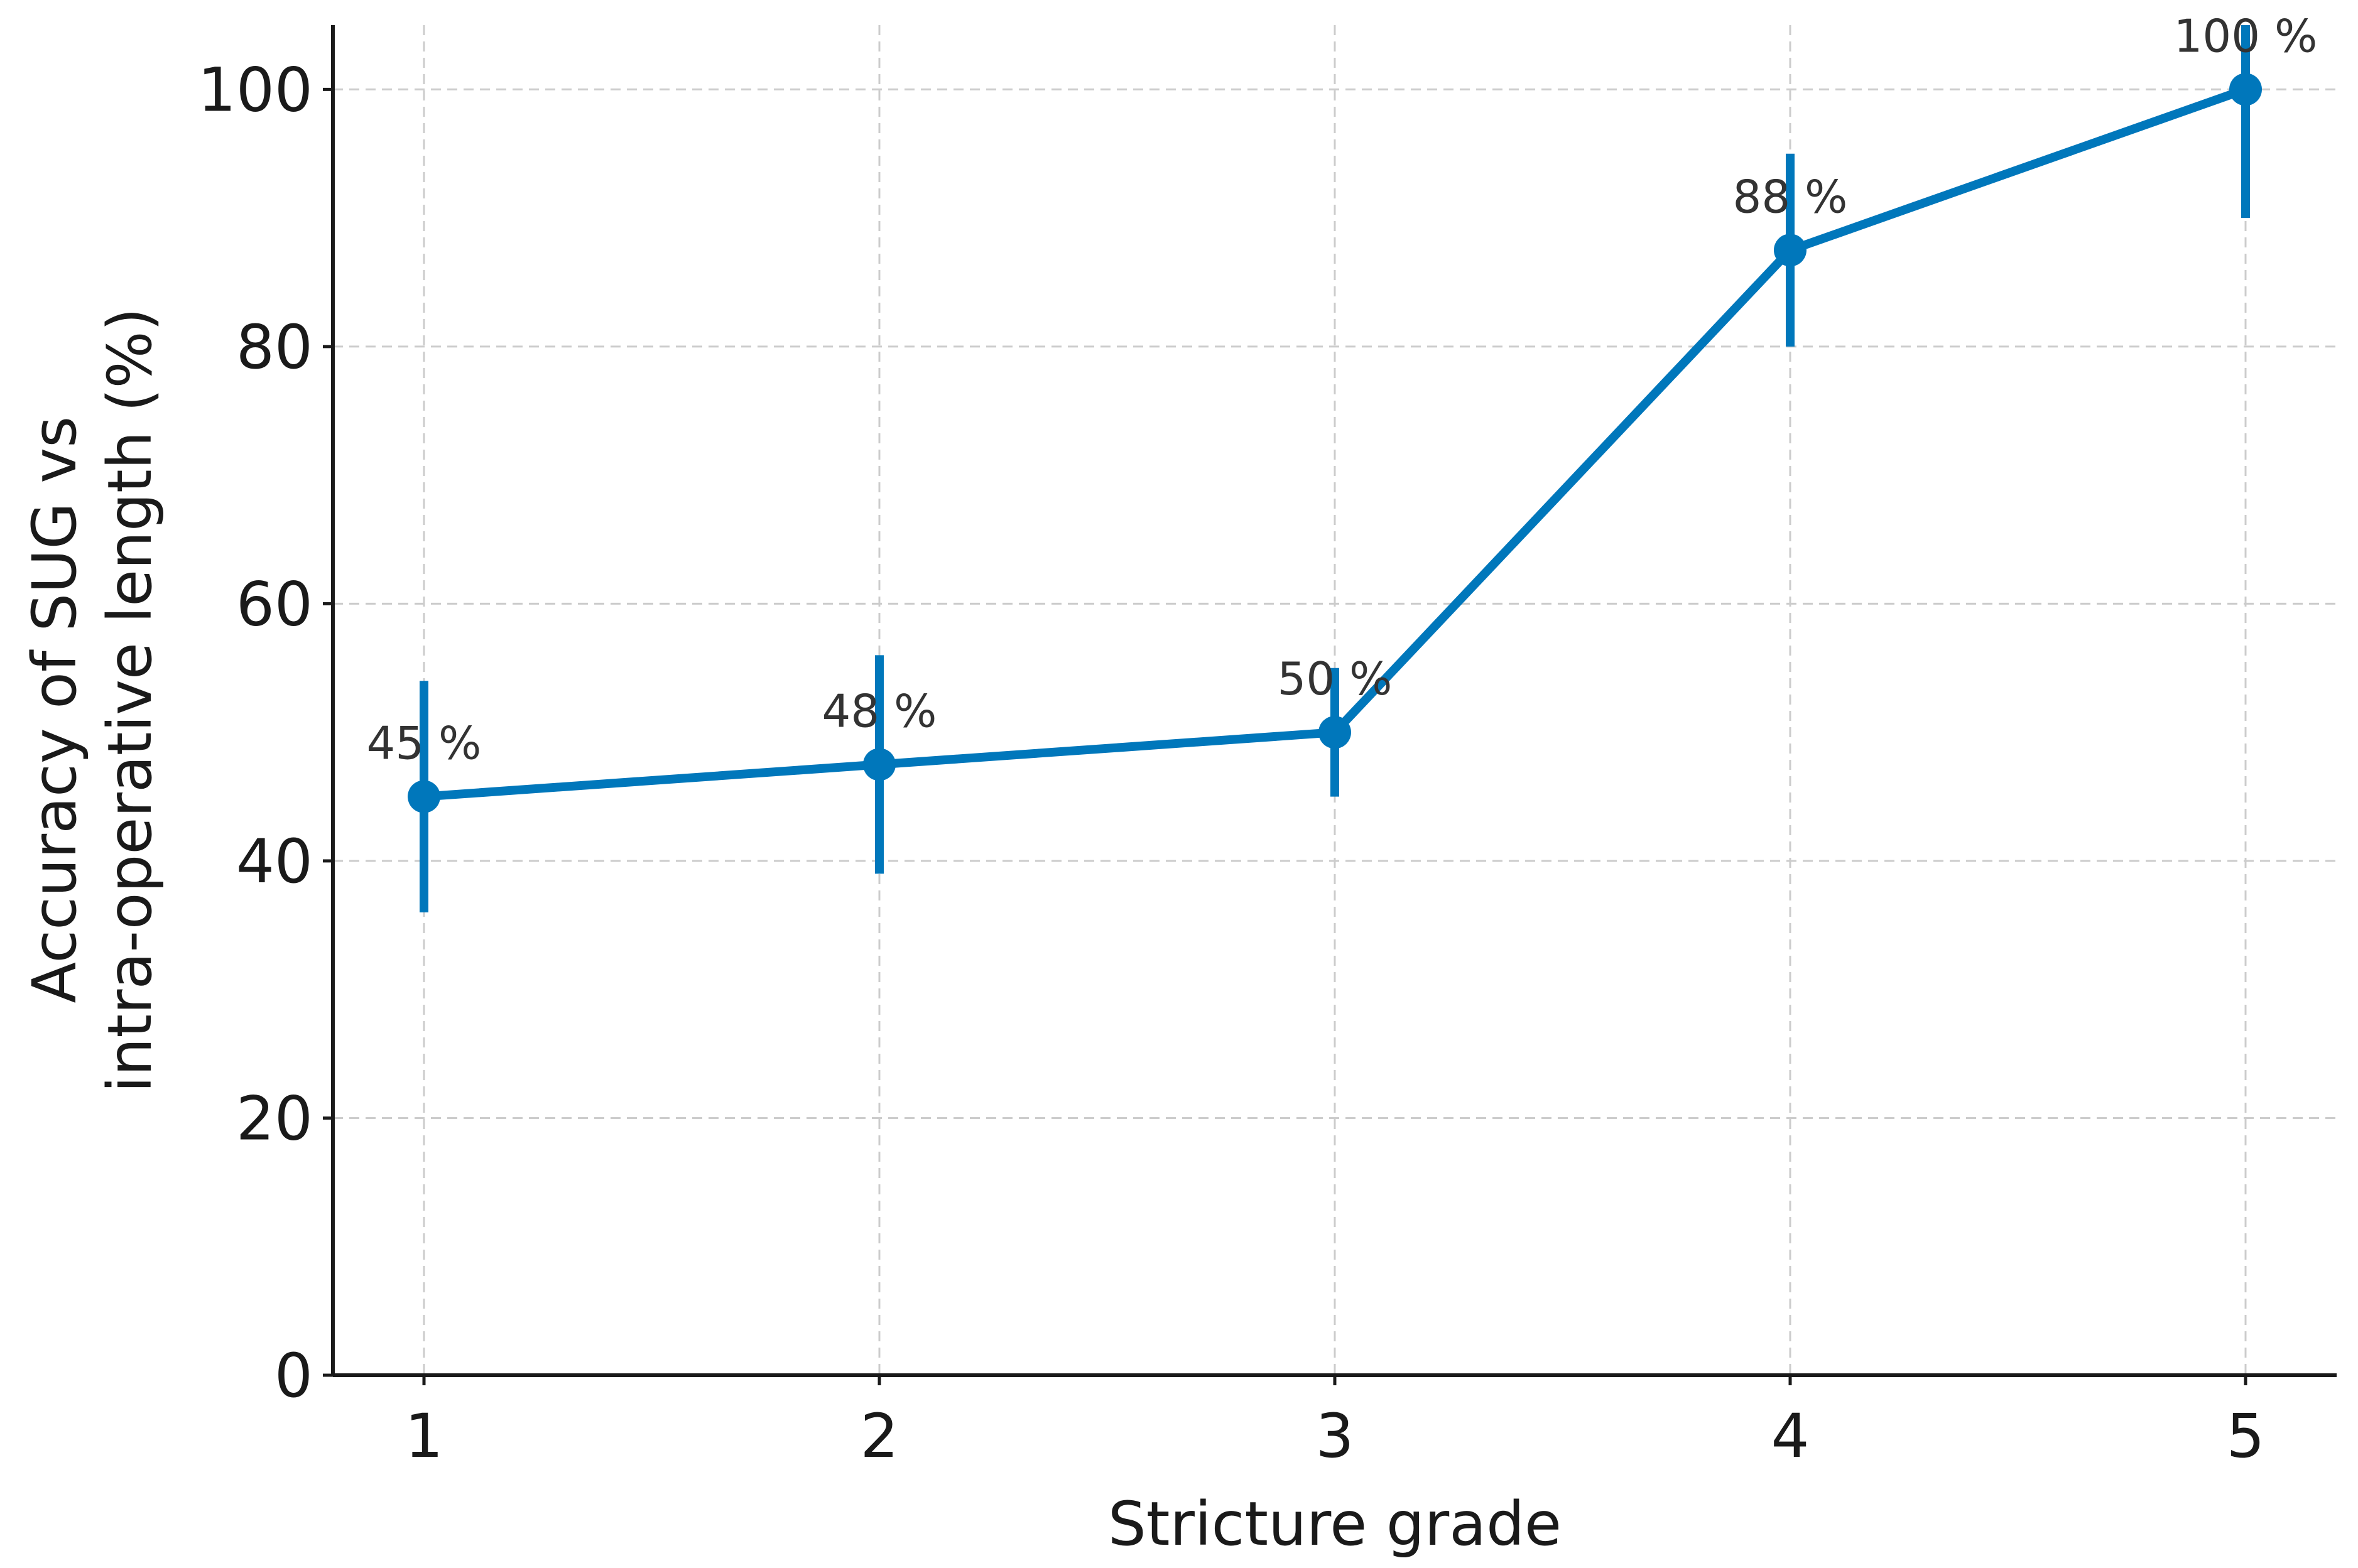 The width and height of the screenshot is (2358, 1568). I want to click on y-tick-label: 80, so click(275, 347).